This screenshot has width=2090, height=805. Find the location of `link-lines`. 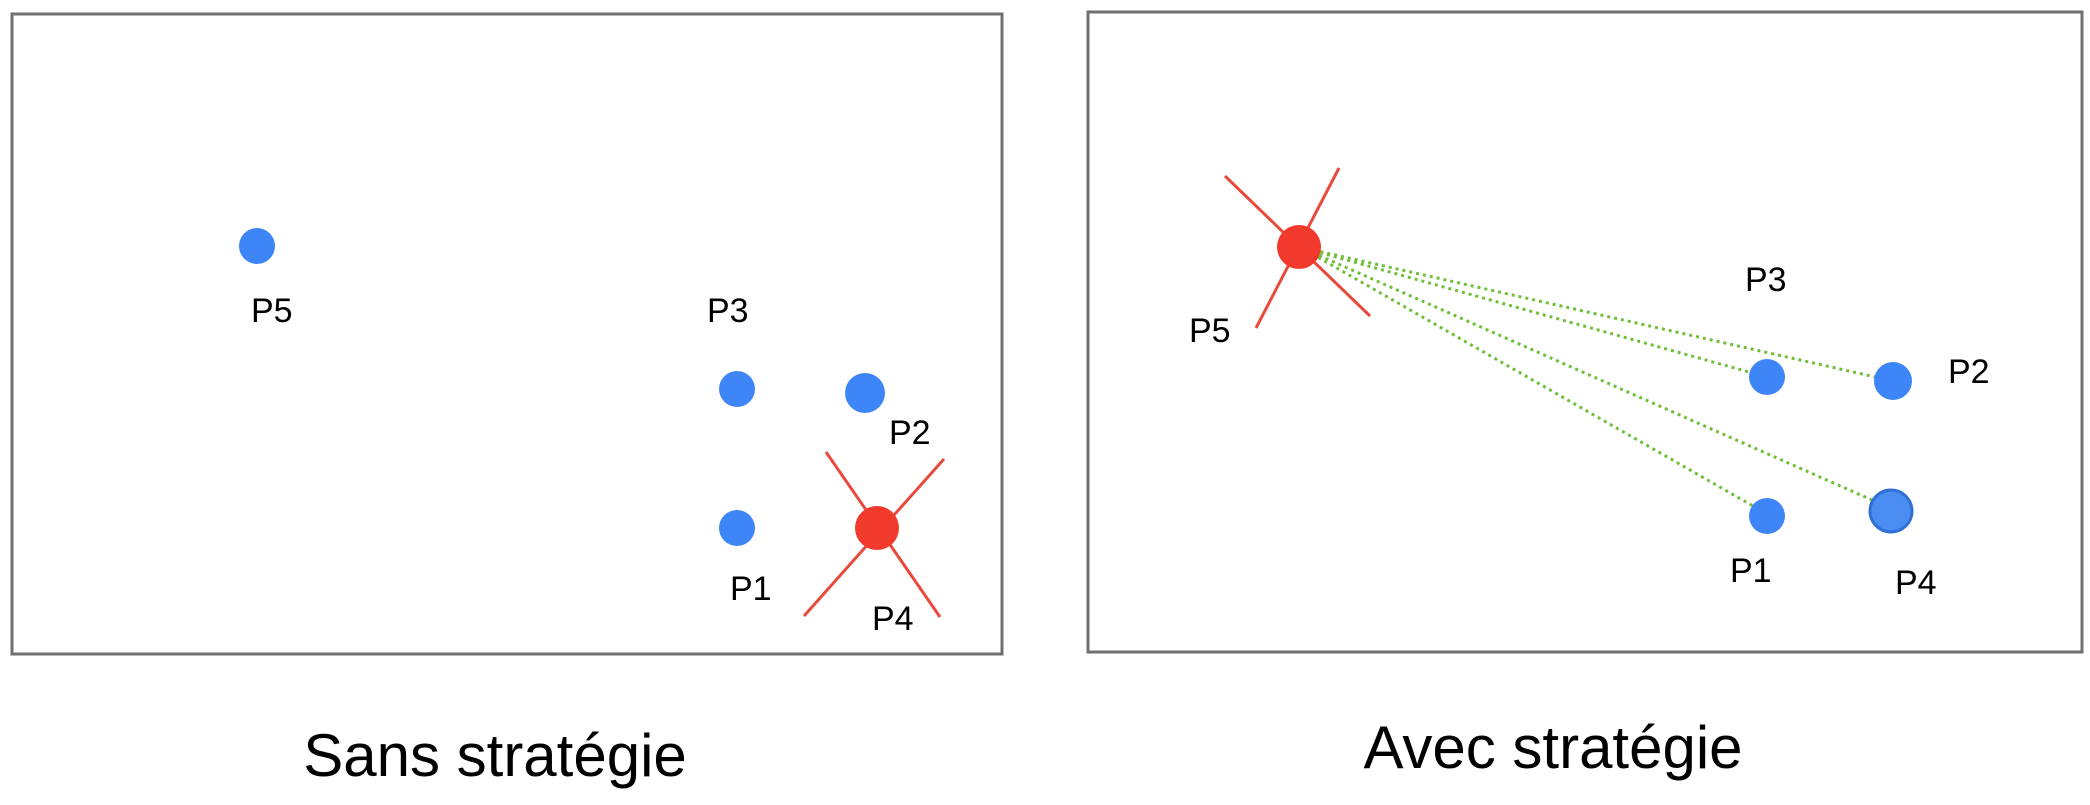

link-lines is located at coordinates (1596, 380).